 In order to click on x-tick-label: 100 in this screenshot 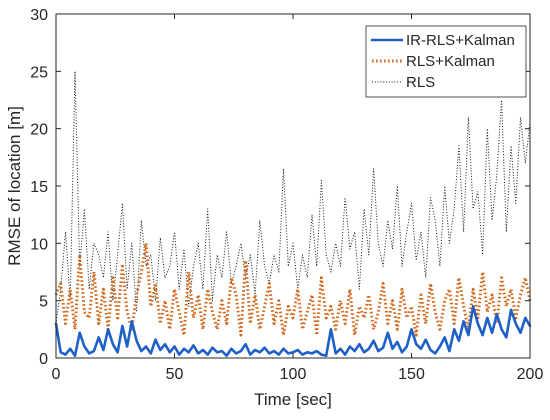, I will do `click(293, 374)`.